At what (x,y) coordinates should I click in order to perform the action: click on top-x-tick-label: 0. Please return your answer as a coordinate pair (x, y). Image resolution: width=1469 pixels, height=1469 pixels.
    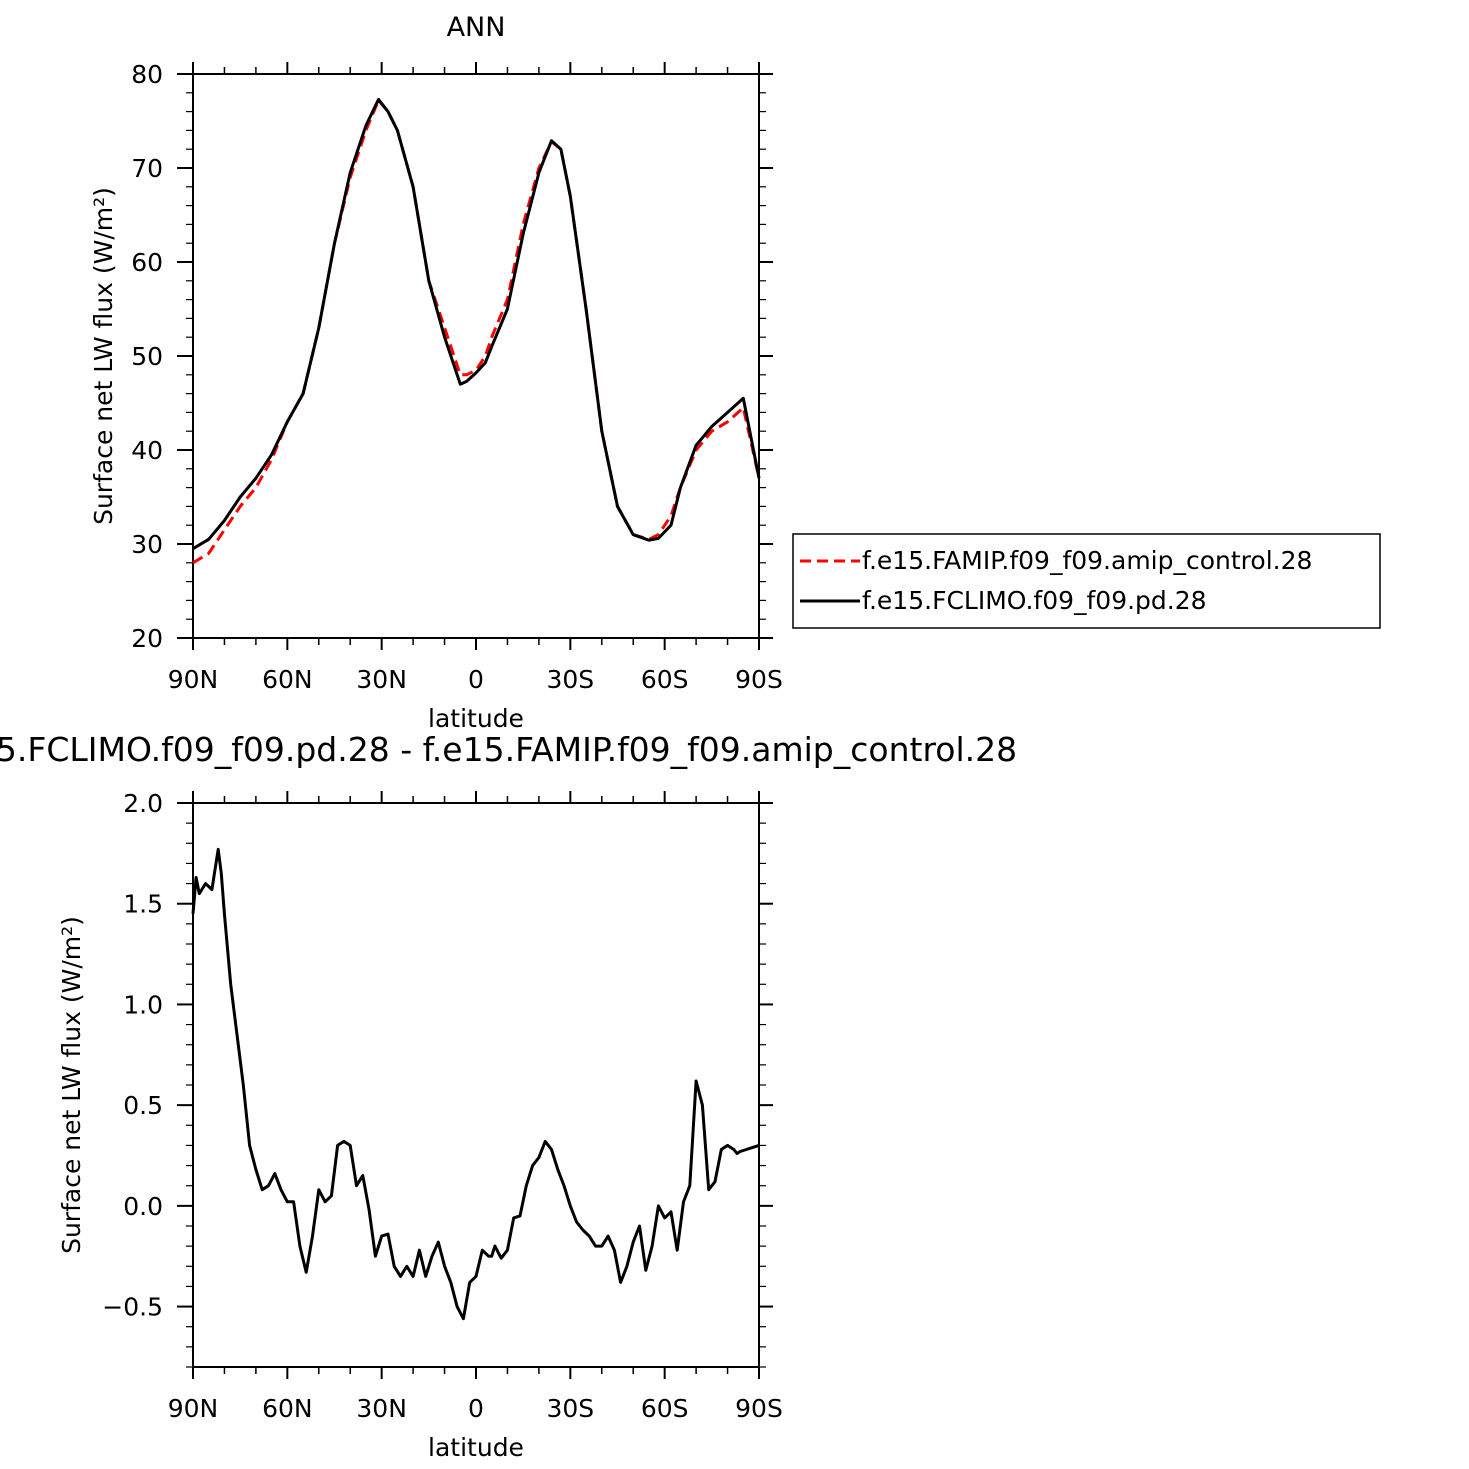
    Looking at the image, I should click on (476, 679).